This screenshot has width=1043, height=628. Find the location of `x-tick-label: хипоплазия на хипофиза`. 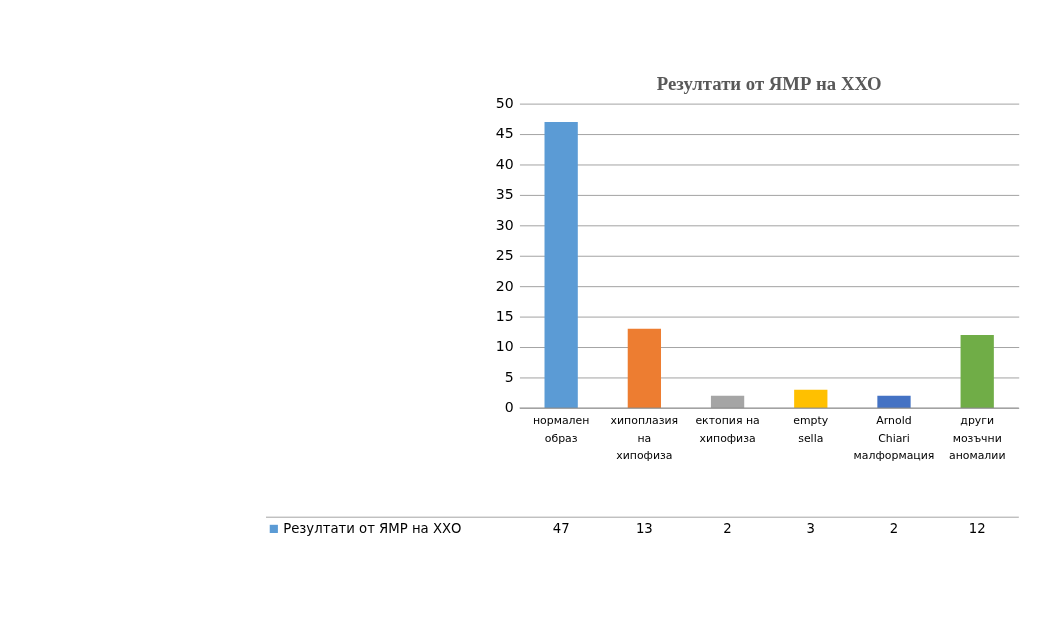

x-tick-label: хипоплазия на хипофиза is located at coordinates (644, 438).